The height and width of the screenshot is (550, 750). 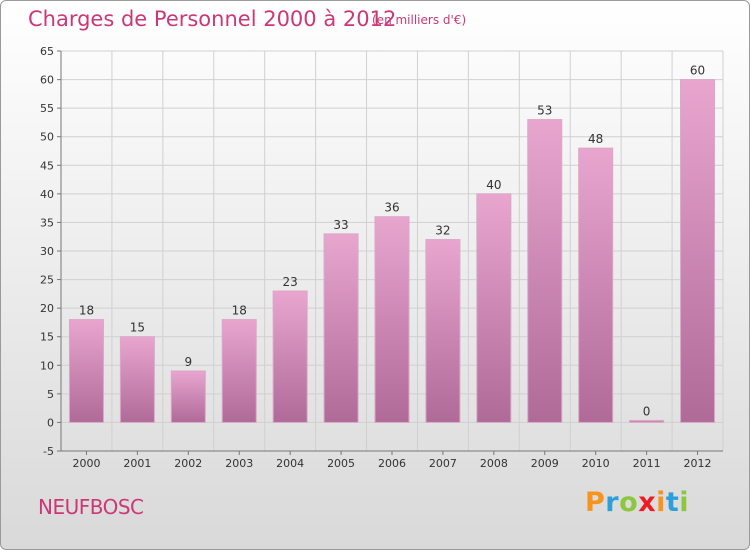 What do you see at coordinates (596, 285) in the screenshot?
I see `bar-2010` at bounding box center [596, 285].